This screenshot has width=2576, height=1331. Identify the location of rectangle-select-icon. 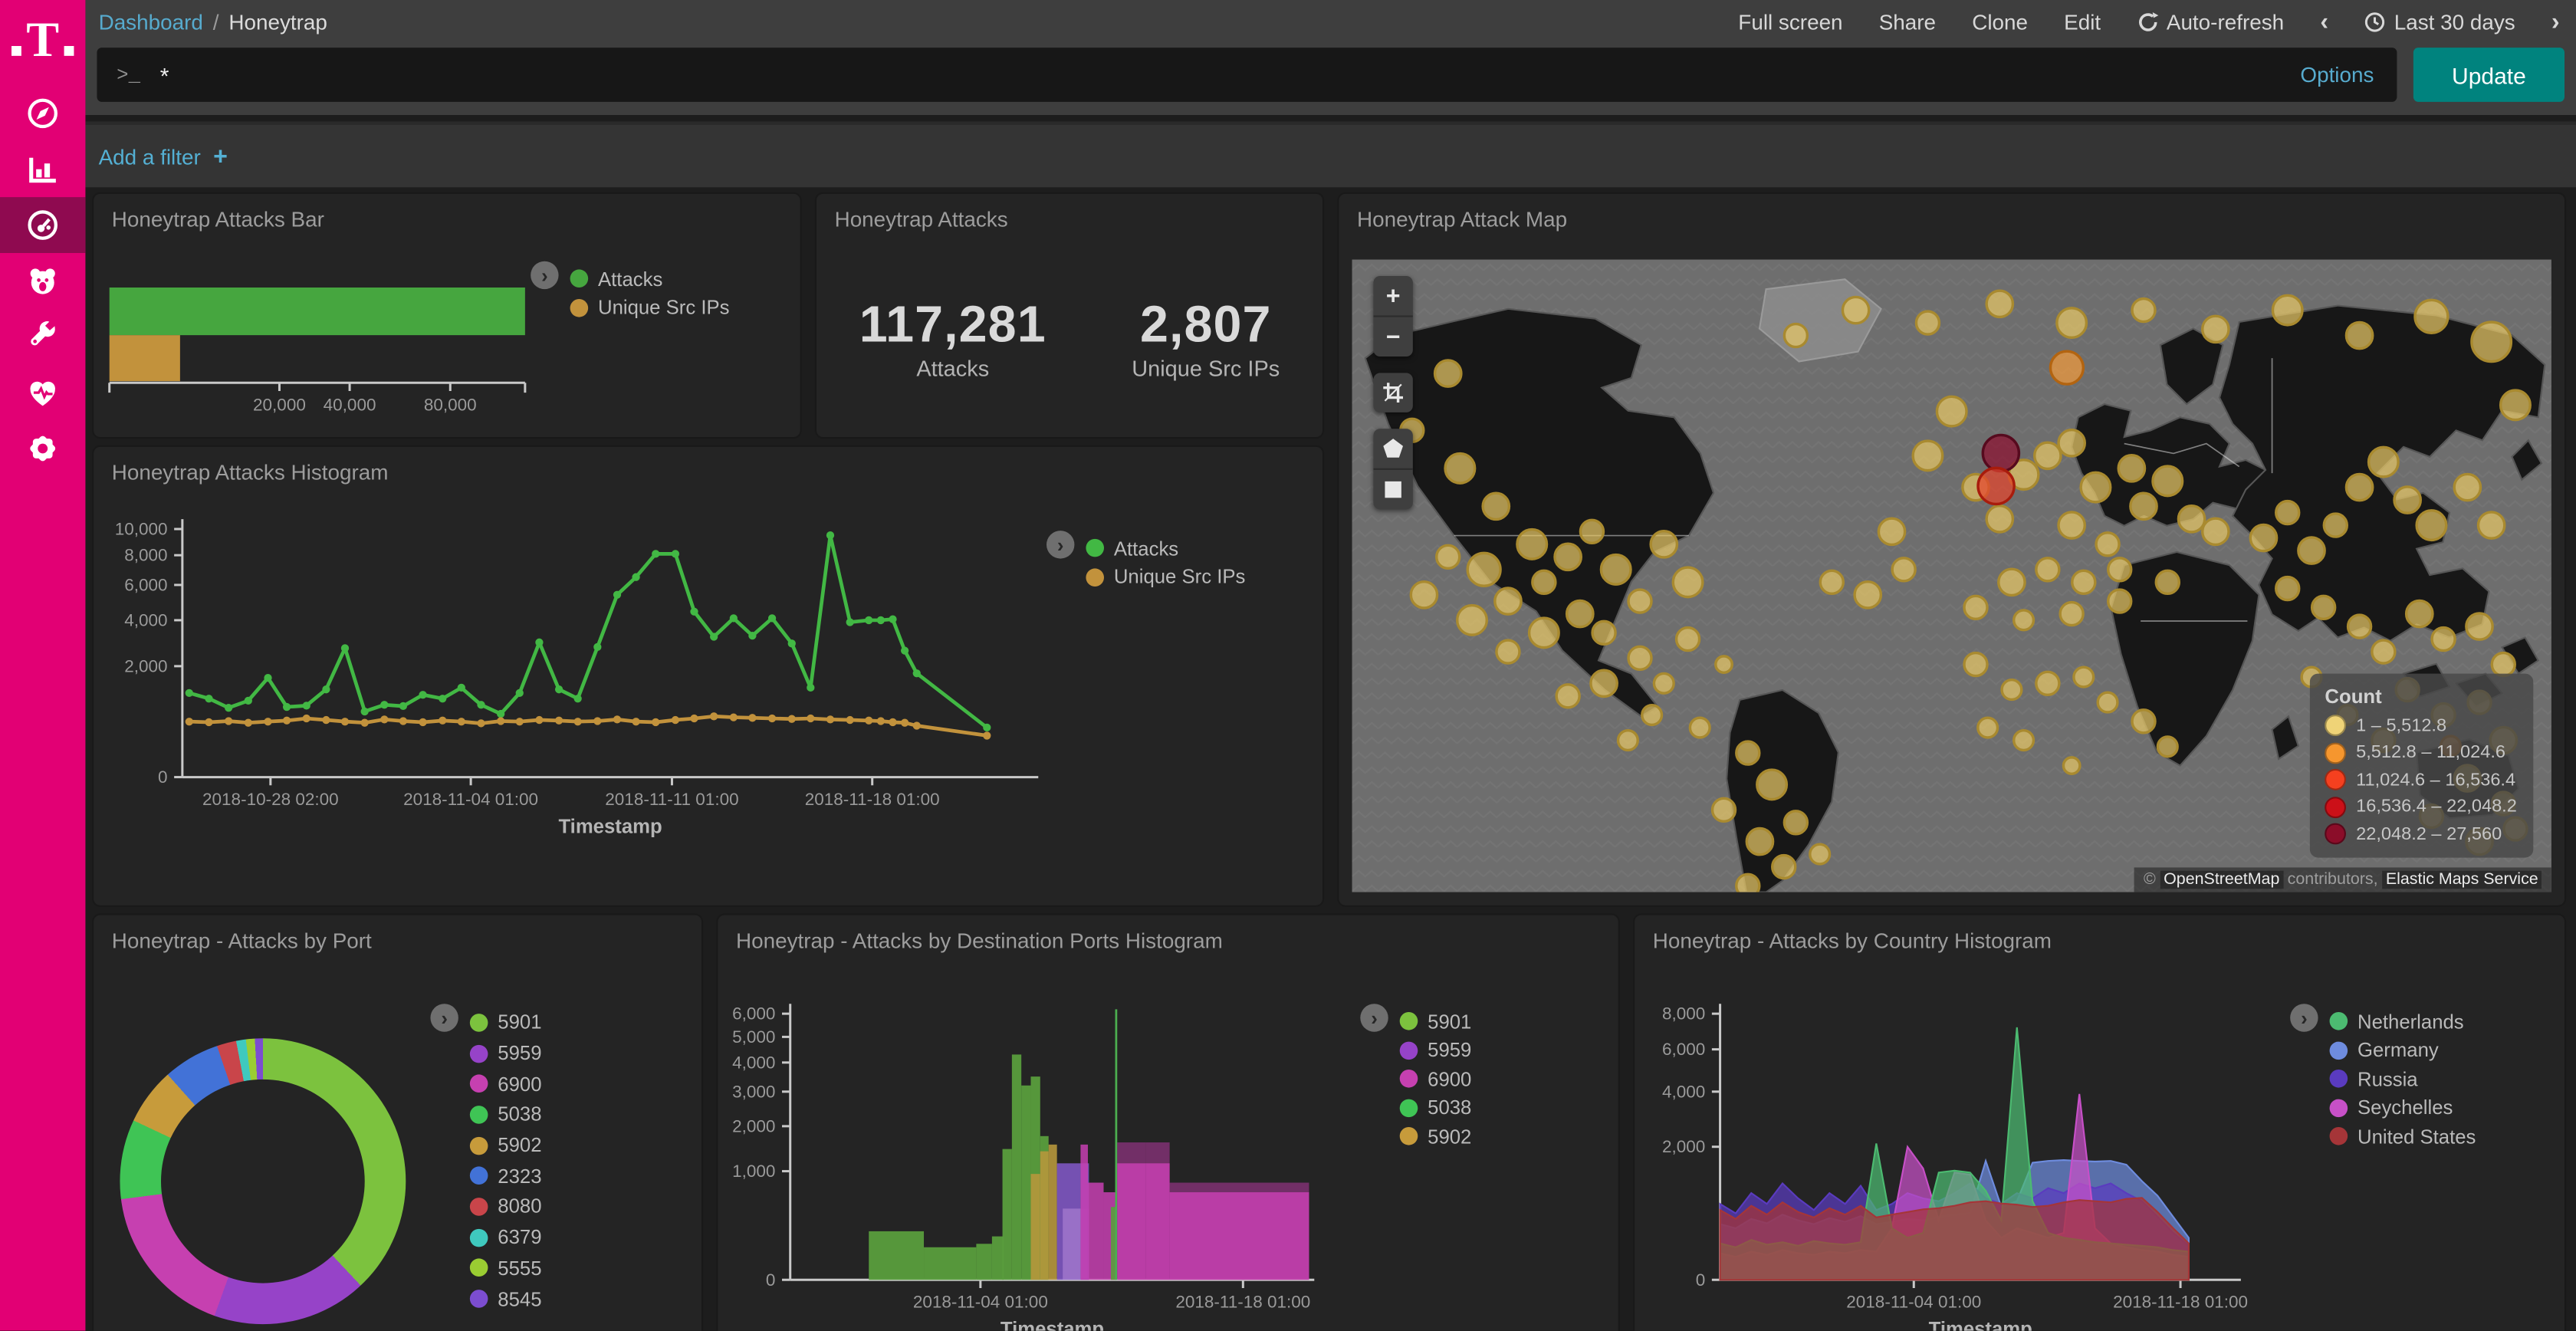
(1393, 489).